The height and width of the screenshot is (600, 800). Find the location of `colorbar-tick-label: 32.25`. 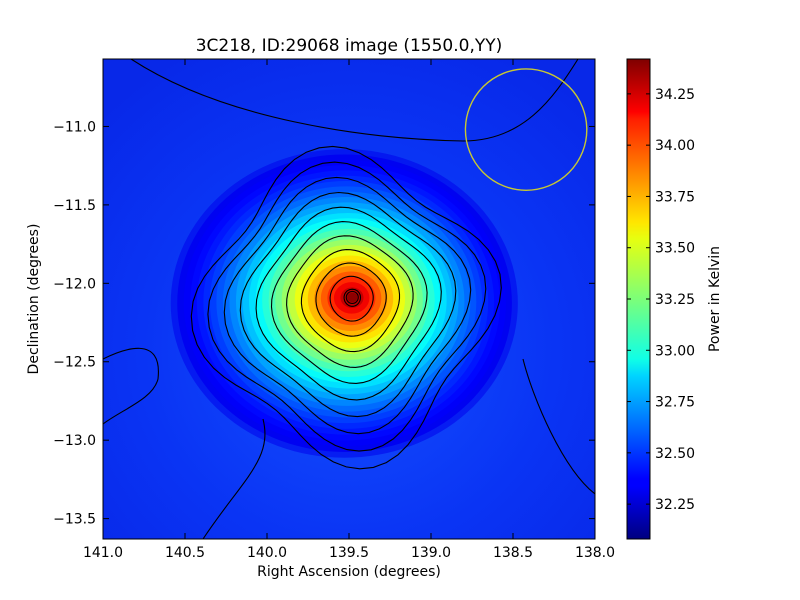

colorbar-tick-label: 32.25 is located at coordinates (675, 505).